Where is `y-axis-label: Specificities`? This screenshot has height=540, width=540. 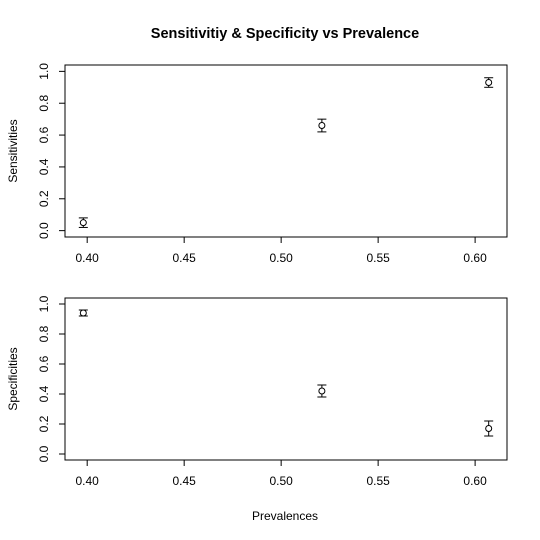
y-axis-label: Specificities is located at coordinates (13, 378).